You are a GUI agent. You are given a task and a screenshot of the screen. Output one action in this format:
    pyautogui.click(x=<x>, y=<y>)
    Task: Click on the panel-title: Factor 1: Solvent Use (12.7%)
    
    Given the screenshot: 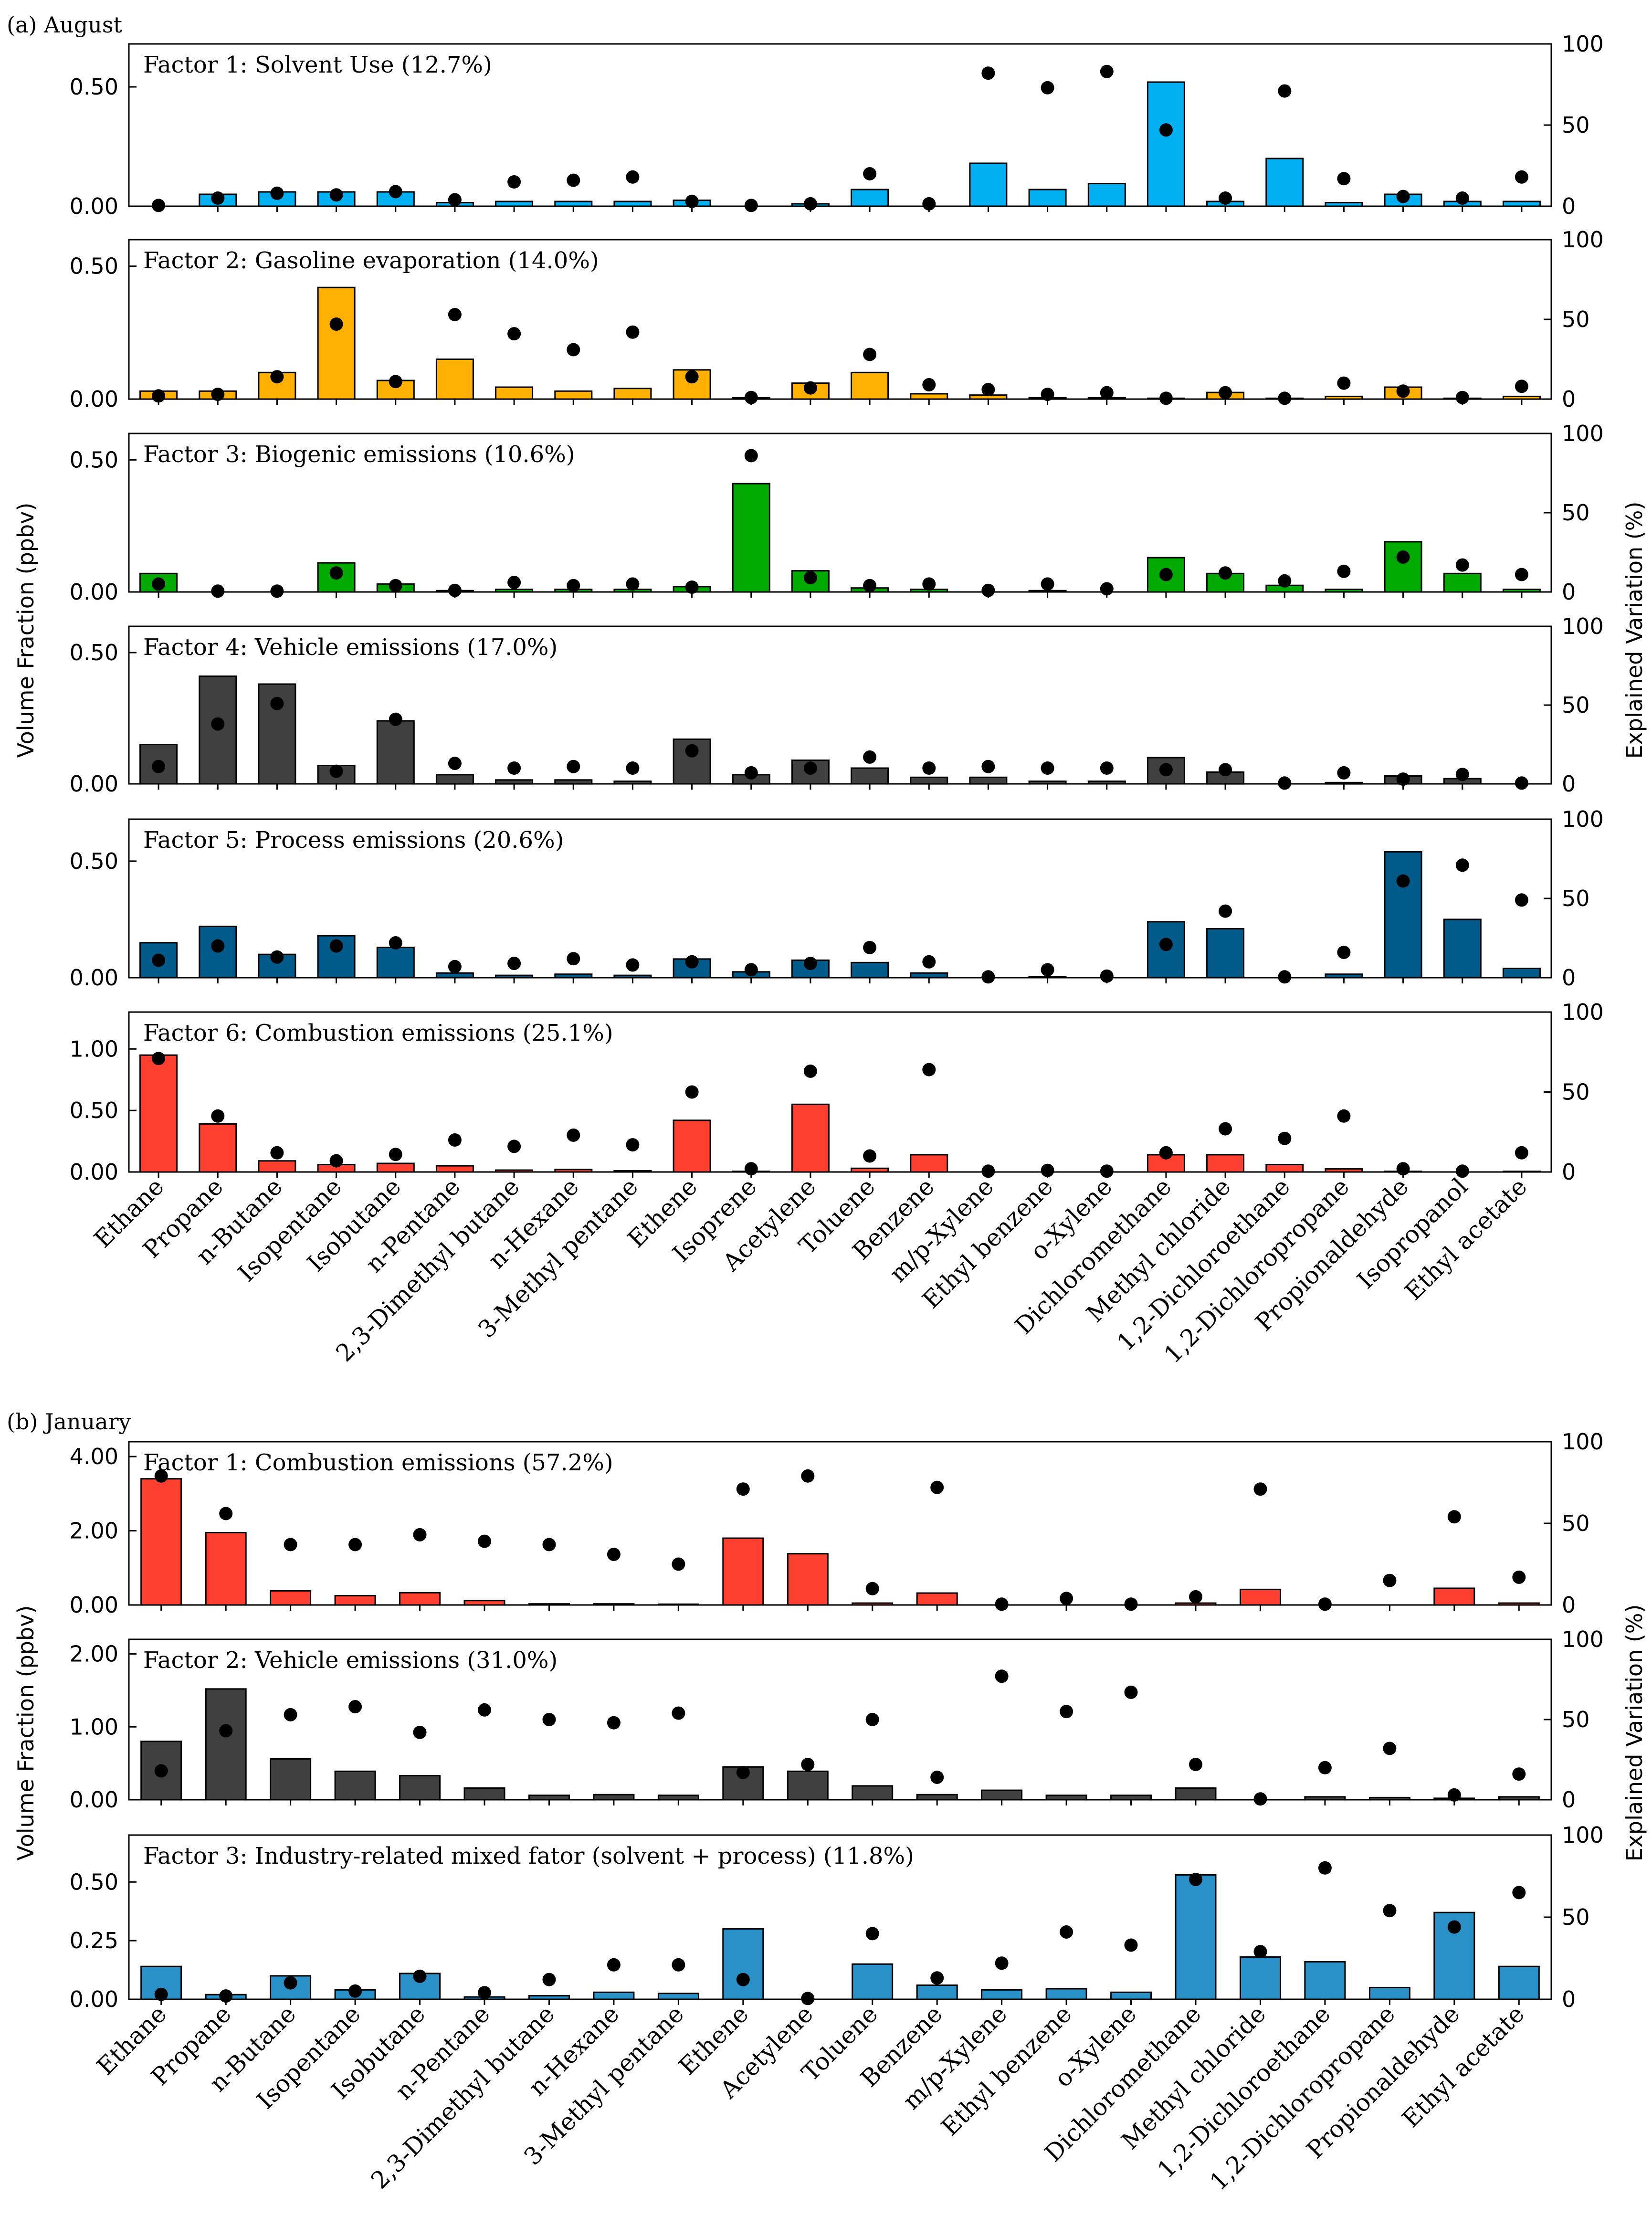 What is the action you would take?
    pyautogui.click(x=317, y=65)
    